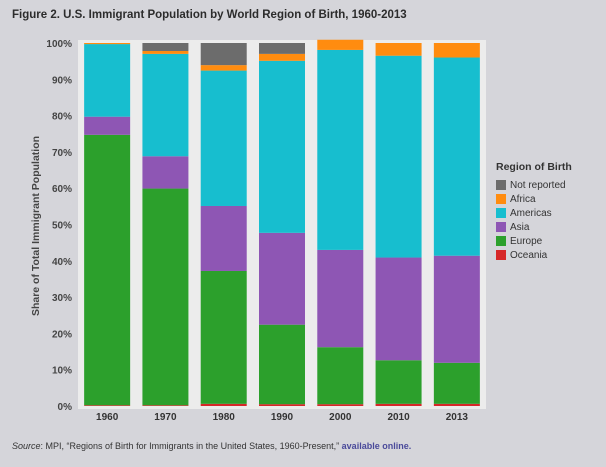 The image size is (606, 467). What do you see at coordinates (534, 167) in the screenshot?
I see `legend-title: Region of Birth` at bounding box center [534, 167].